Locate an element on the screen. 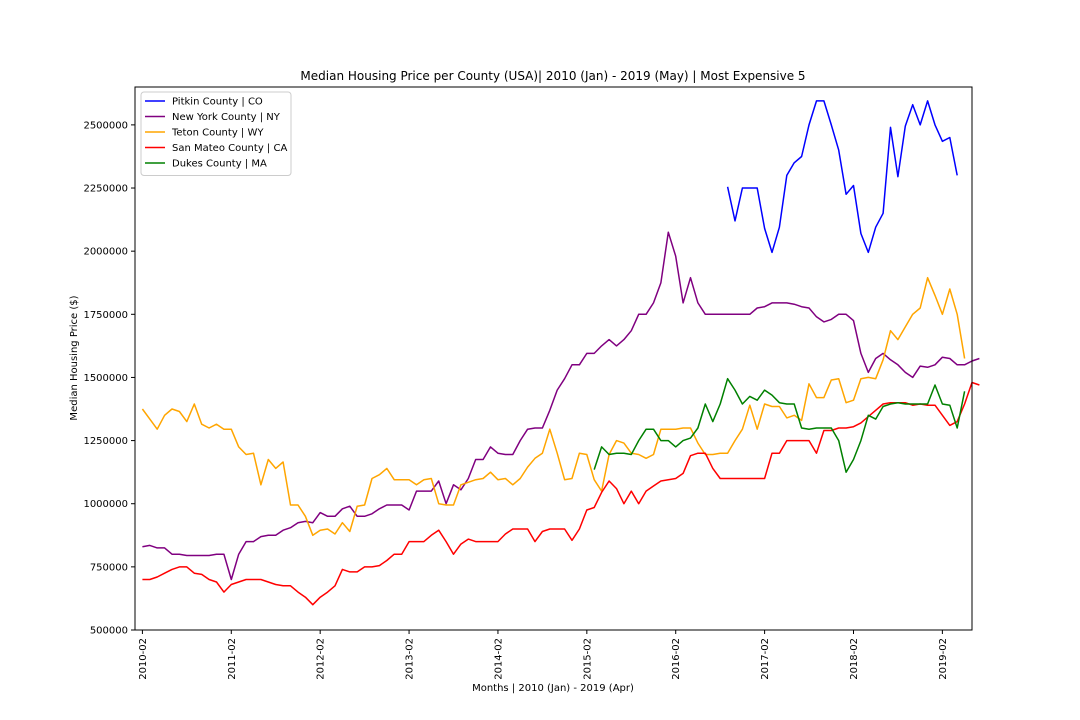 The image size is (1080, 720). x-tick-label-2: 2012-02 is located at coordinates (321, 659).